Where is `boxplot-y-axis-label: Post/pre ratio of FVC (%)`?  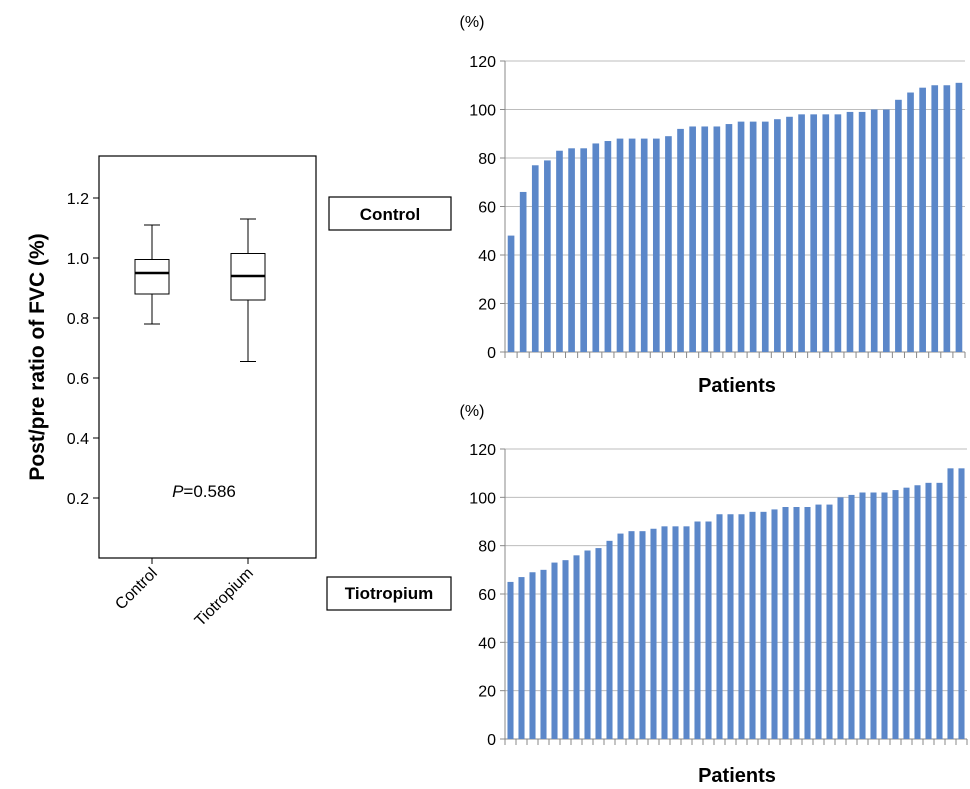
boxplot-y-axis-label: Post/pre ratio of FVC (%) is located at coordinates (37, 356).